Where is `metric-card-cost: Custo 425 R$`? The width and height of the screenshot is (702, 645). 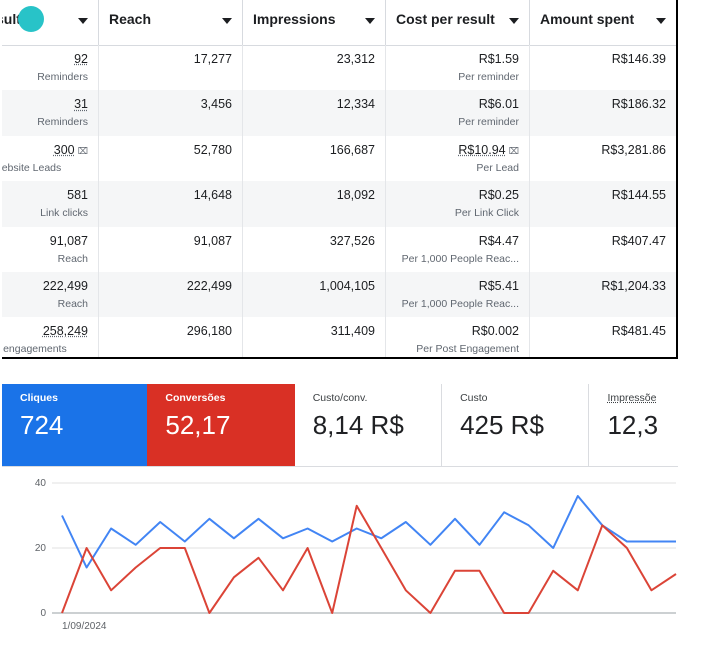 metric-card-cost: Custo 425 R$ is located at coordinates (516, 425).